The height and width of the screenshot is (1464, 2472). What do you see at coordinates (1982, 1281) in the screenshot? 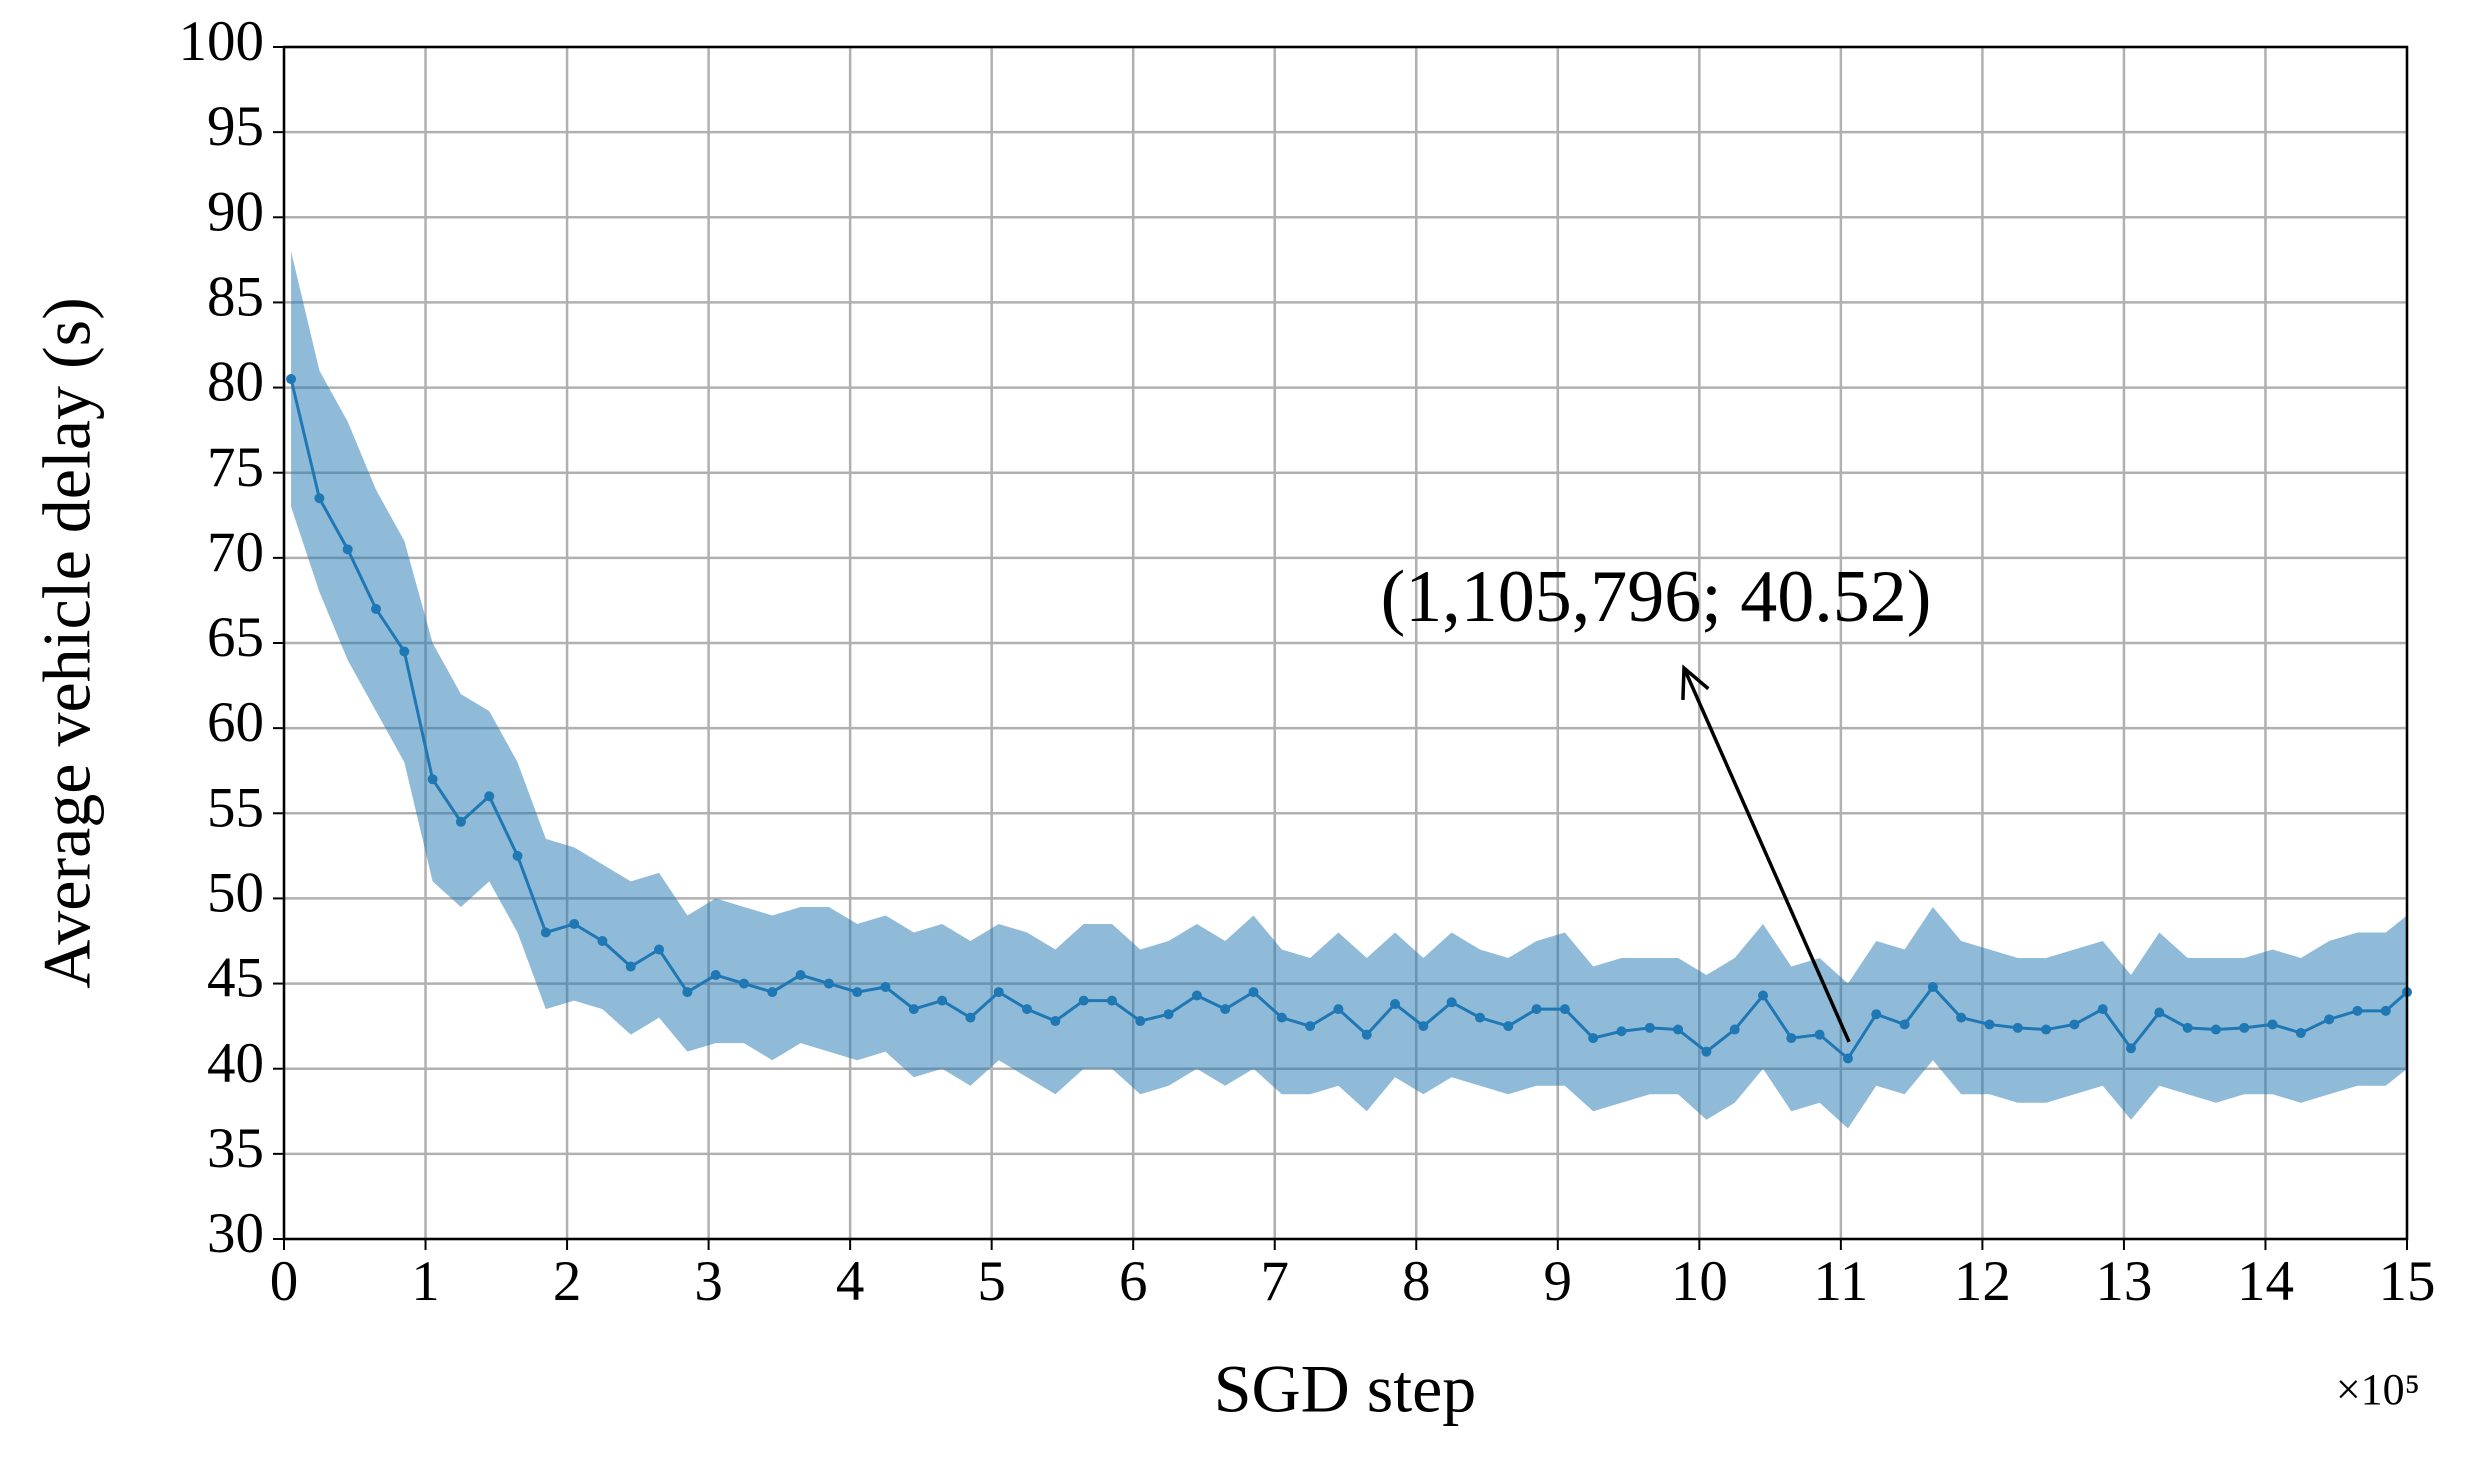
I see `x-tick-label: 12` at bounding box center [1982, 1281].